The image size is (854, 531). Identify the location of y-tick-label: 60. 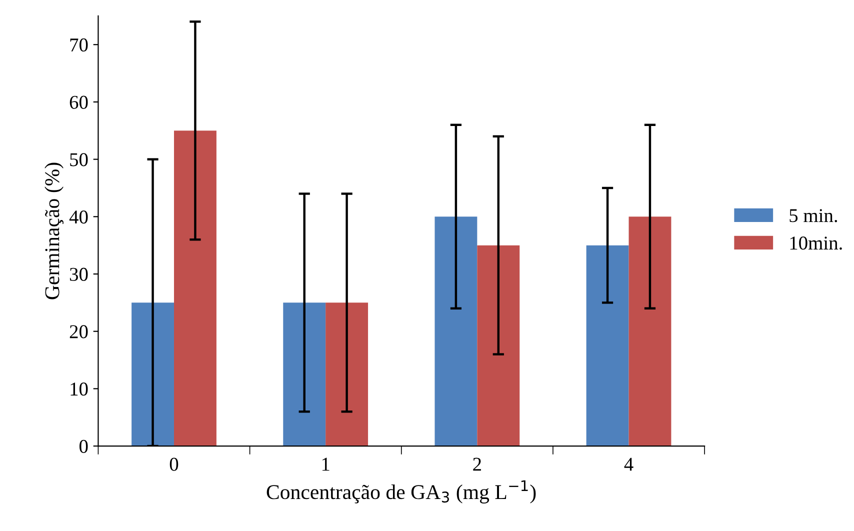
(79, 102).